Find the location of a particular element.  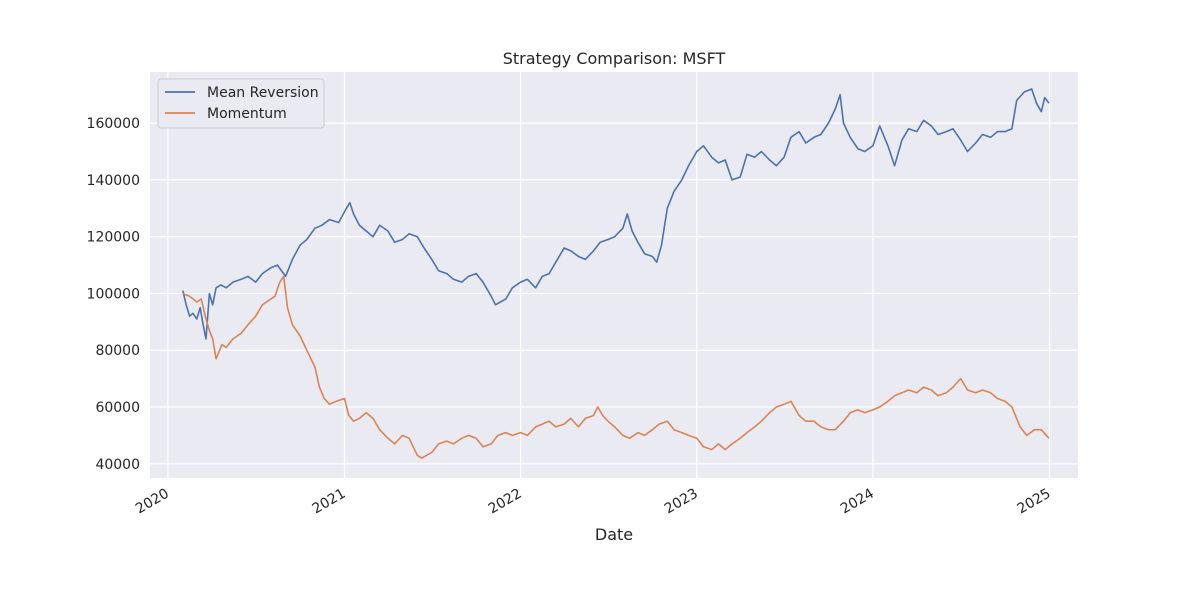

y-tick-label: 140000 is located at coordinates (113, 181).